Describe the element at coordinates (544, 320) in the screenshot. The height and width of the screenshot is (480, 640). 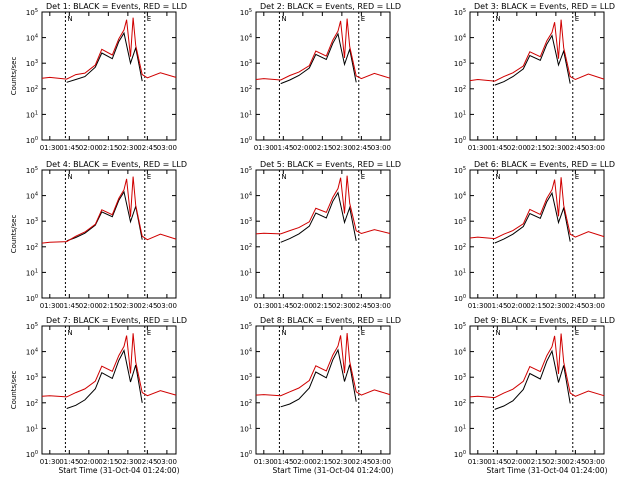
I see `panel-title: Det 9: BLACK = Events, RED = LLD` at that location.